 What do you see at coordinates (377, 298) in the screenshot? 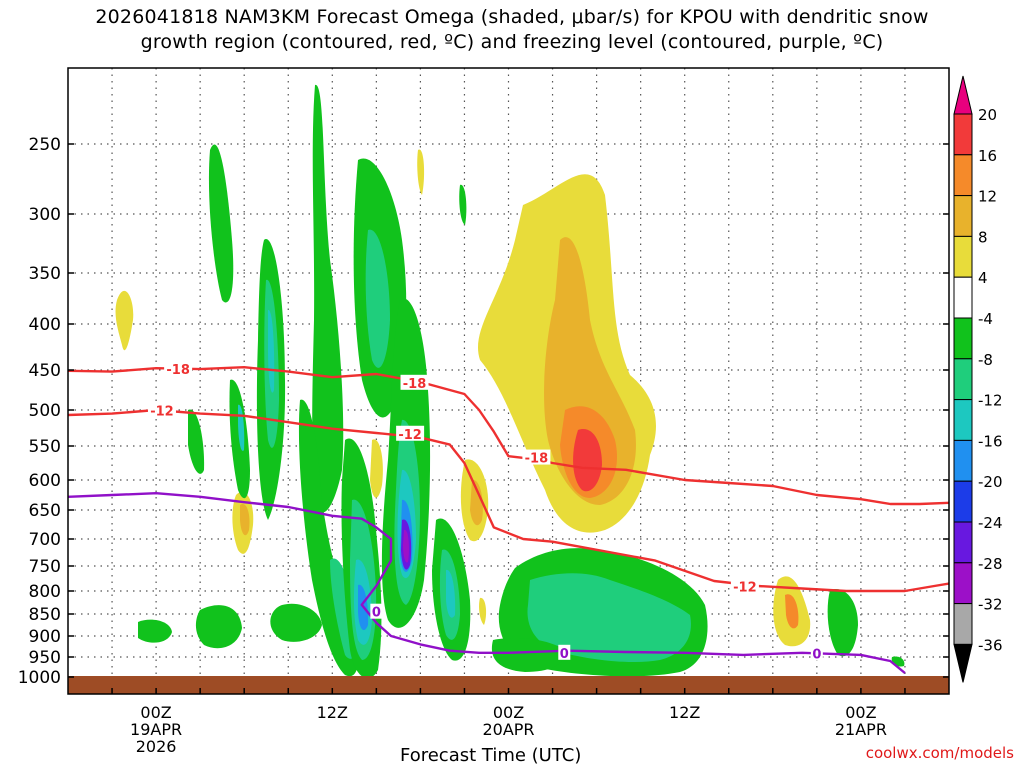
I see `omega-rising-8f` at bounding box center [377, 298].